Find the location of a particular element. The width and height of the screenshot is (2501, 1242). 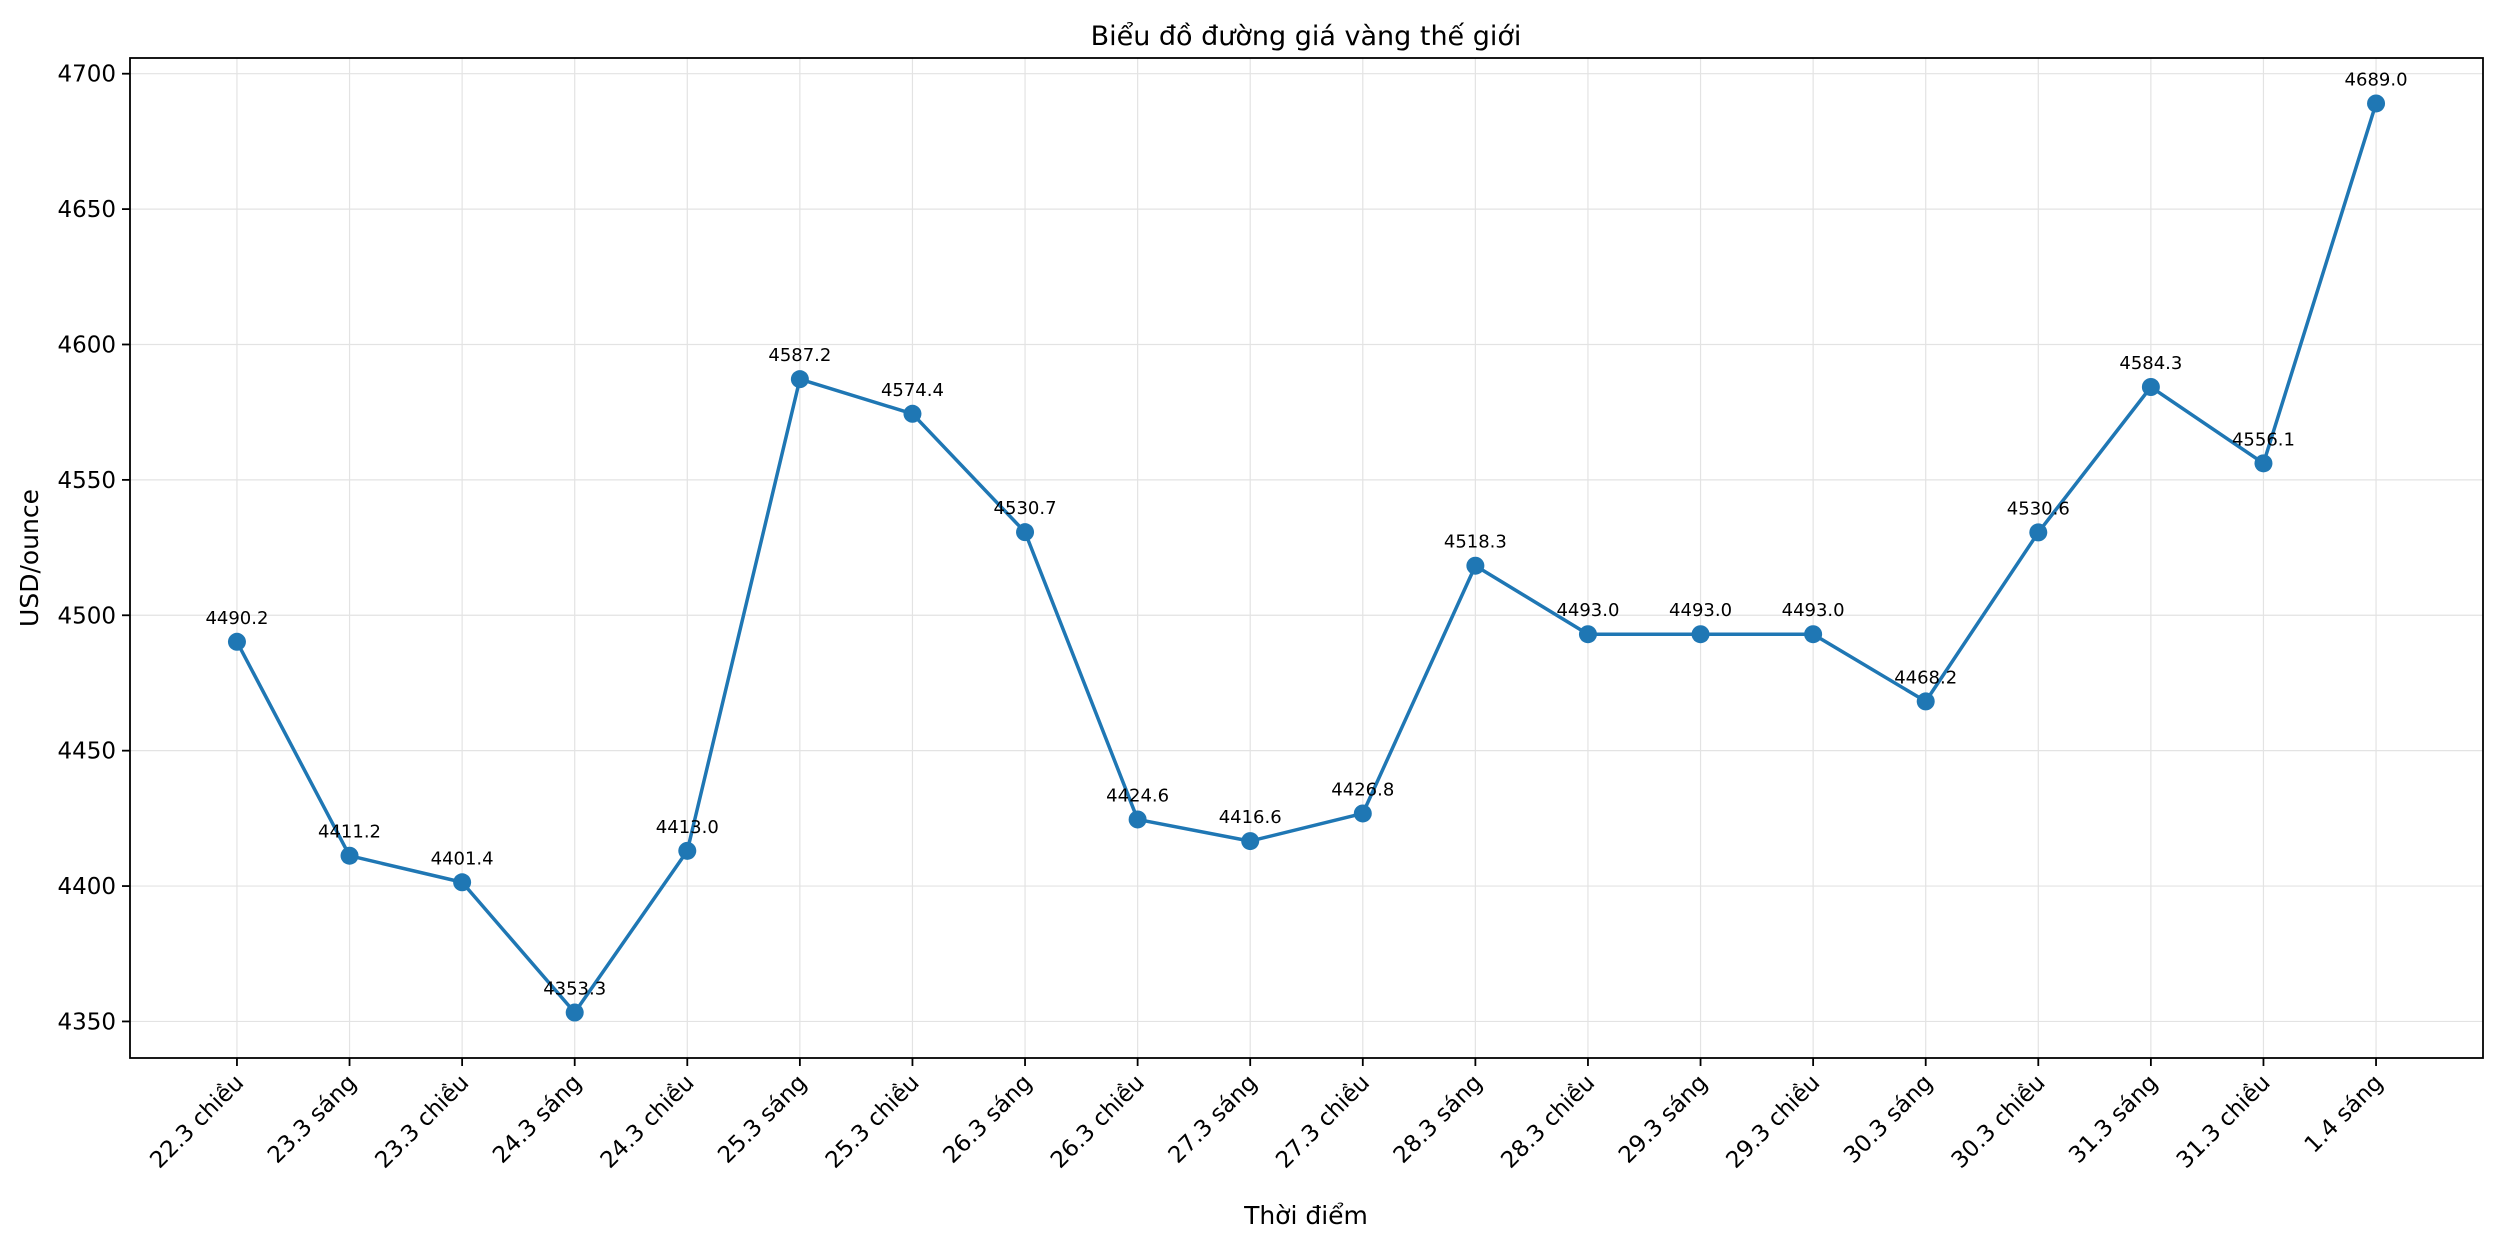

x-tick-label: 26.3 chiều is located at coordinates (1098, 1122).